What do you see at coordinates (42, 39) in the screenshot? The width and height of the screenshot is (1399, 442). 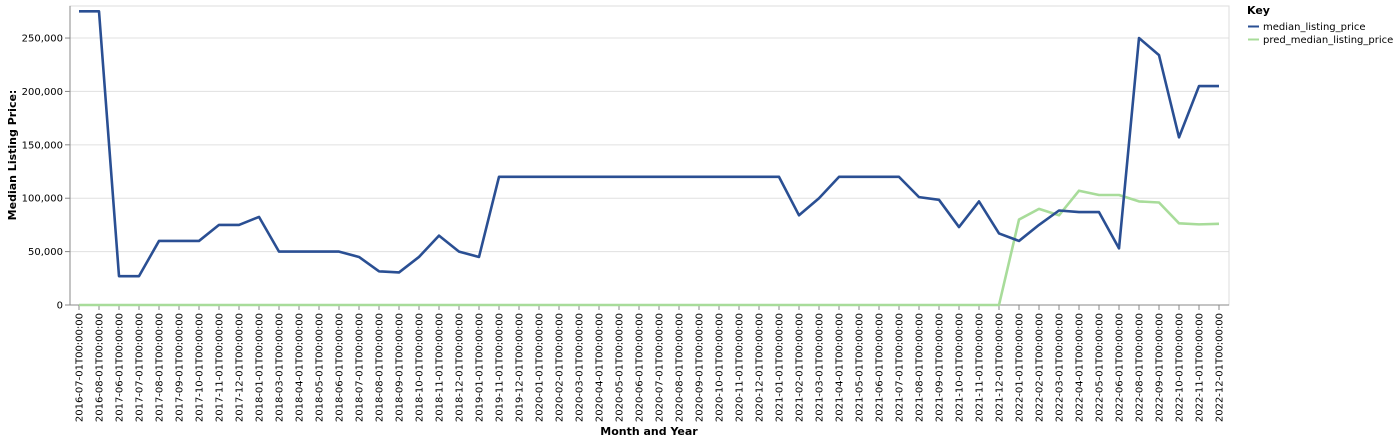 I see `y-tick-label: 250,000` at bounding box center [42, 39].